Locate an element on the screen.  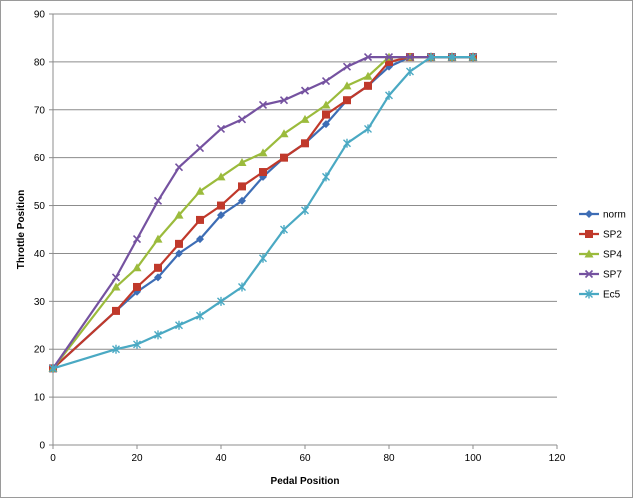
legend-label: SP4 is located at coordinates (612, 255).